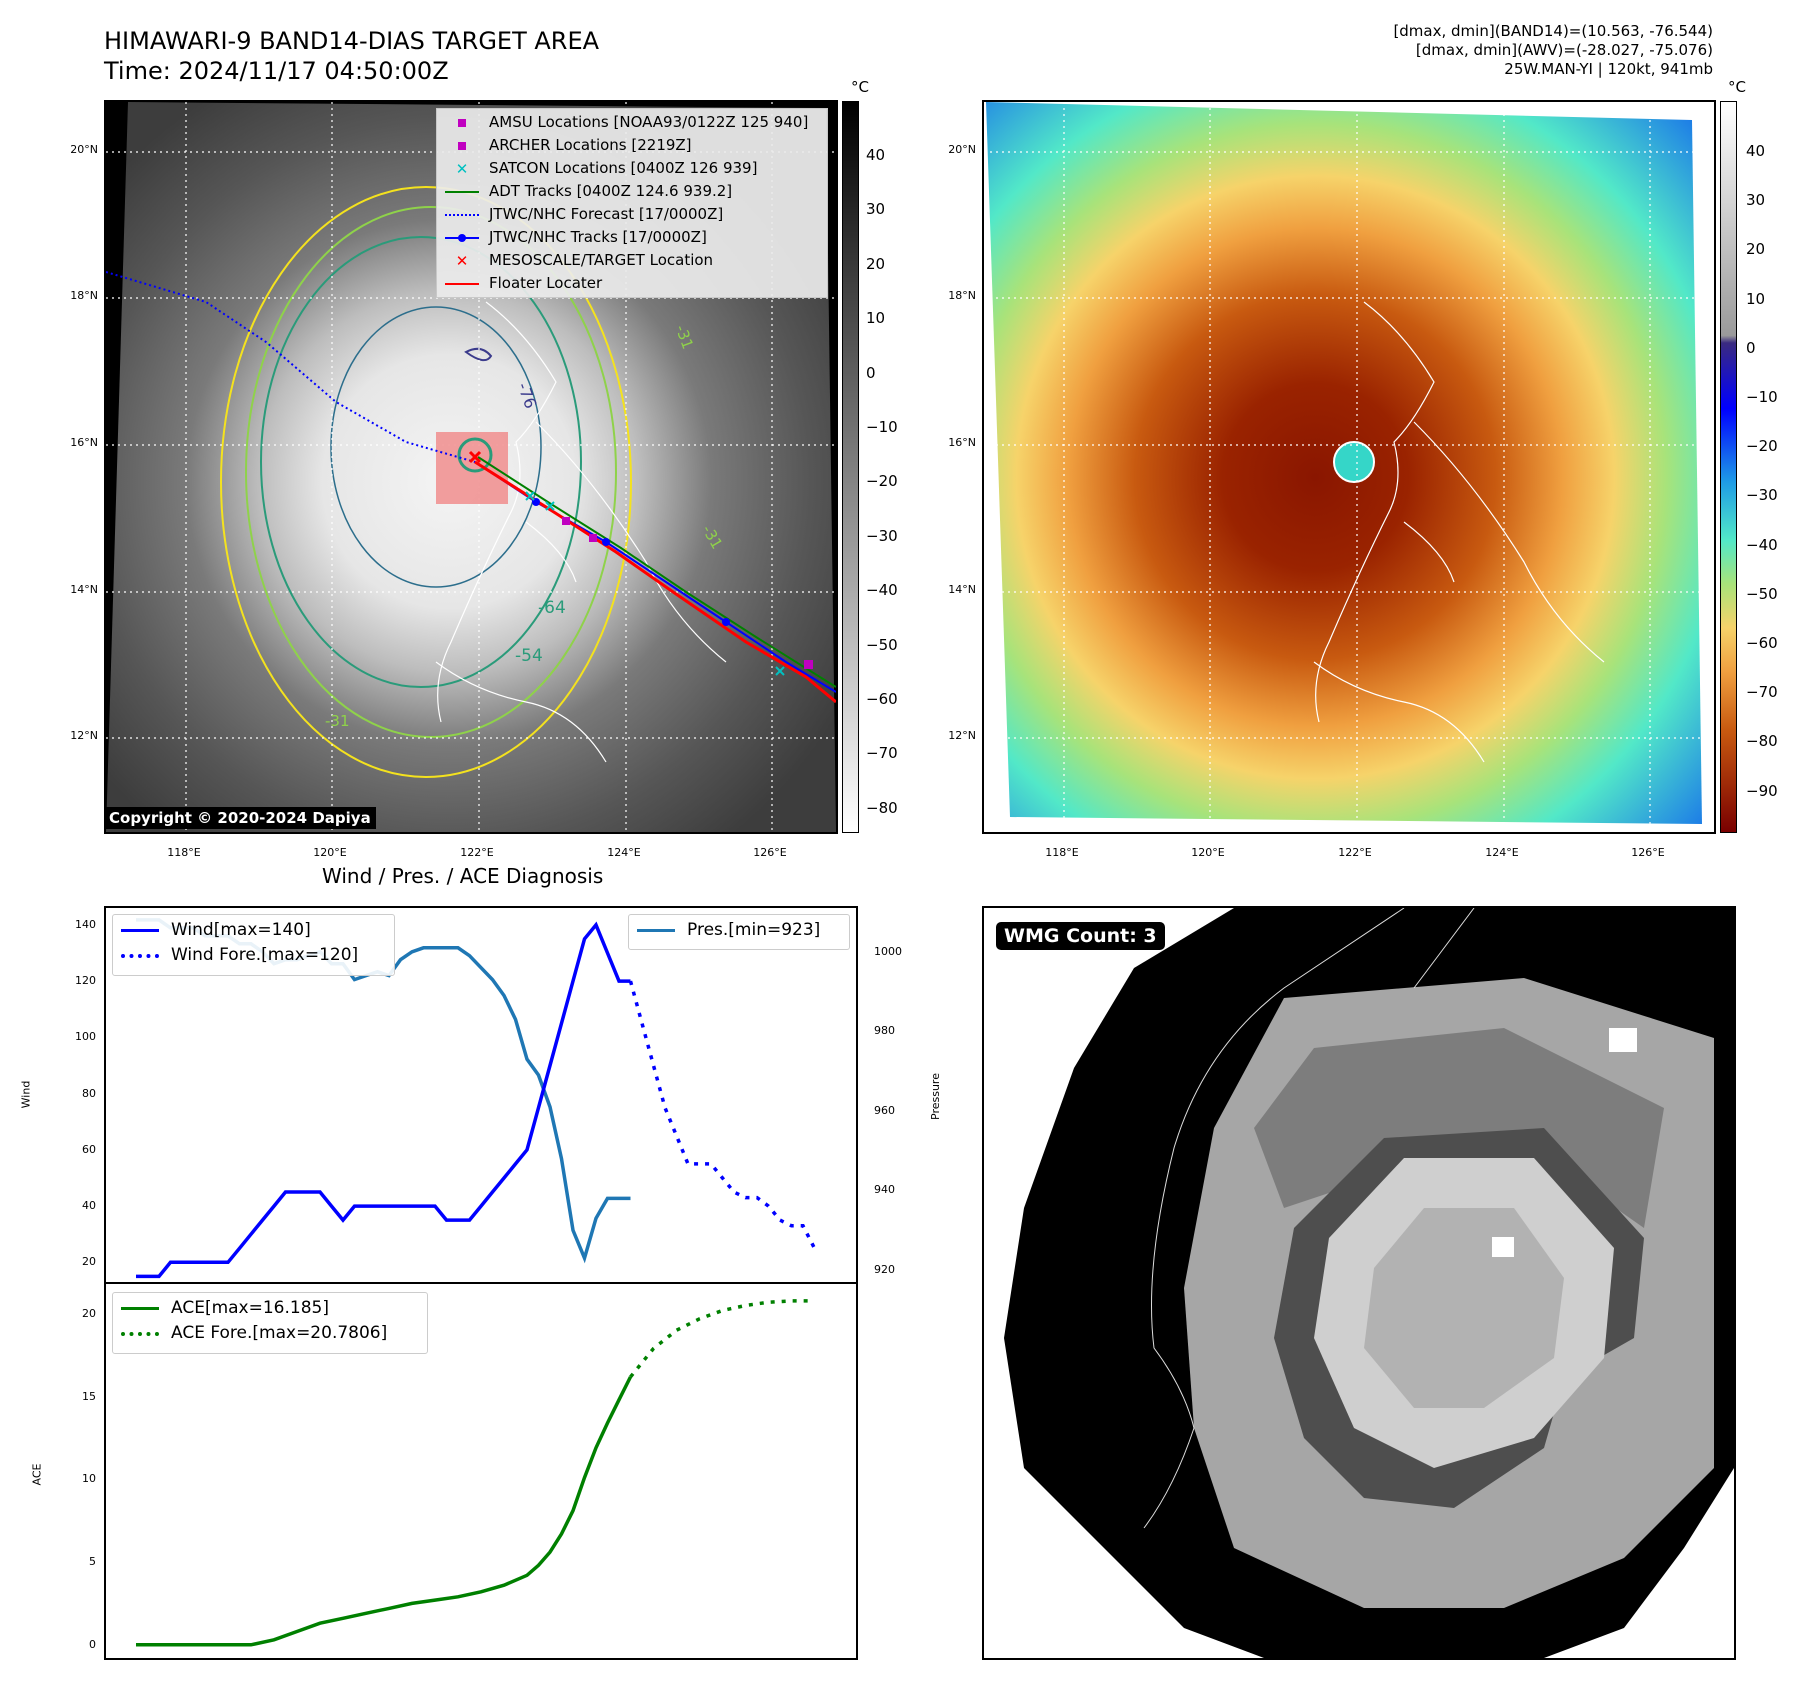  Describe the element at coordinates (270, 1308) in the screenshot. I see `legend-ace: ACE[max=16.185]` at that location.